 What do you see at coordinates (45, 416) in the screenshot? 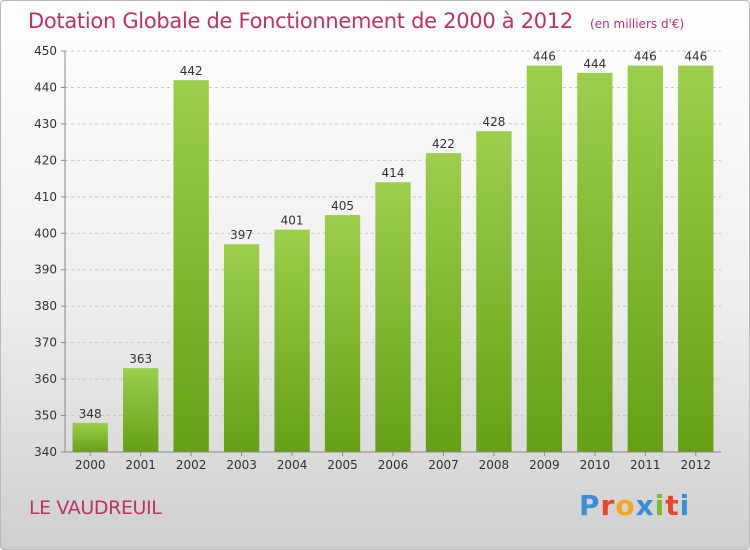
I see `y-tick-label: 350` at bounding box center [45, 416].